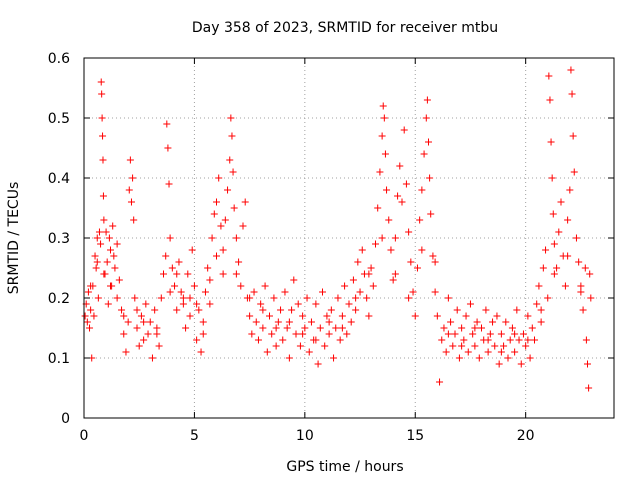  Describe the element at coordinates (59, 359) in the screenshot. I see `y-tick-label: 0.1` at that location.